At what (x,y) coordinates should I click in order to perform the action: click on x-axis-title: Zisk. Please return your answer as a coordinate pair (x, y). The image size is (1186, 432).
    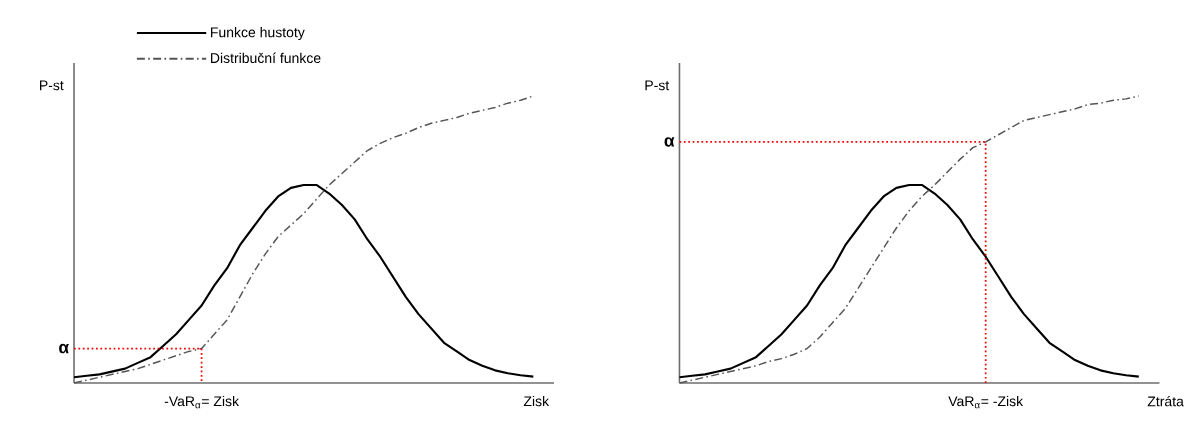
    Looking at the image, I should click on (536, 401).